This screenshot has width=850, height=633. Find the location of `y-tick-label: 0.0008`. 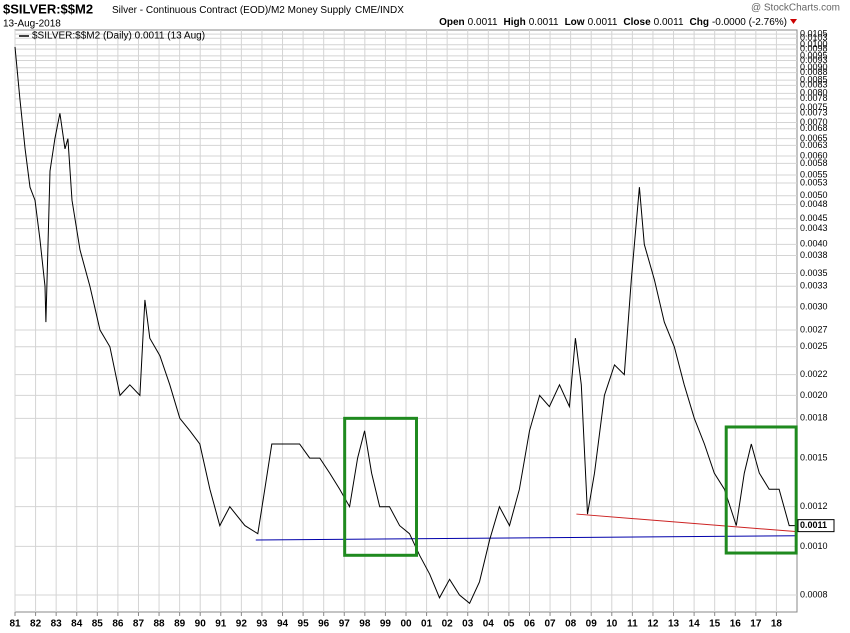

y-tick-label: 0.0008 is located at coordinates (814, 594).